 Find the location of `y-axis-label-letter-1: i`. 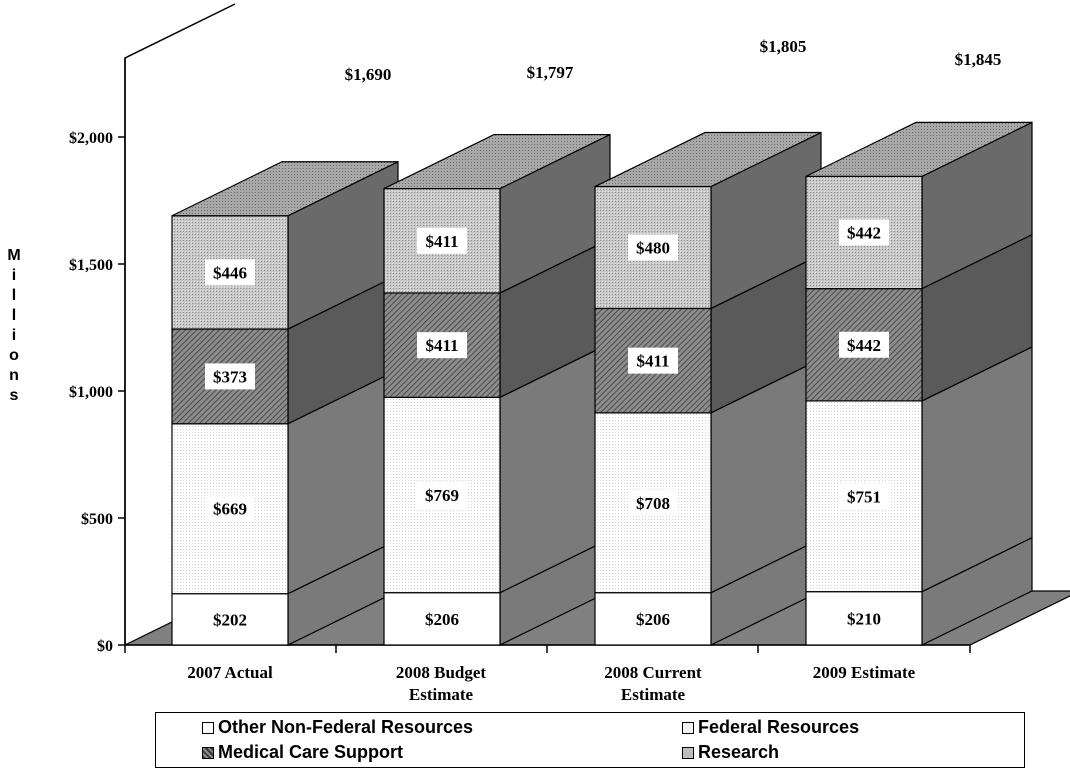

y-axis-label-letter-1: i is located at coordinates (14, 275).